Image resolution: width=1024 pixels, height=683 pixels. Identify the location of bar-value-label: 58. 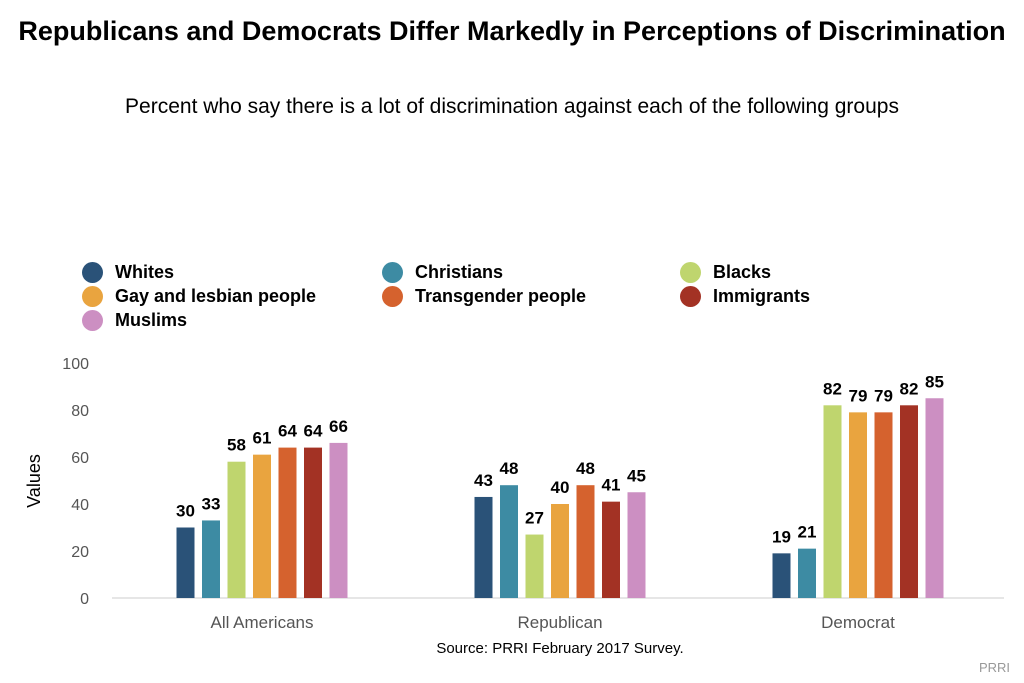
(236, 445).